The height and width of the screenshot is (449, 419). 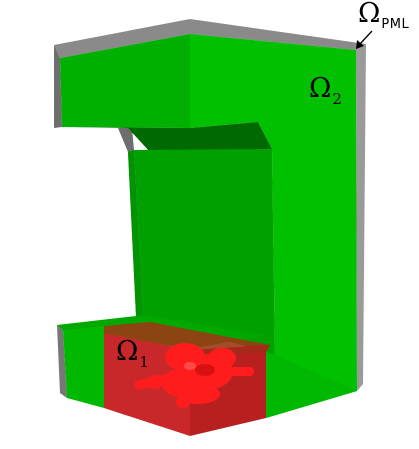 I want to click on omega2-top-underside, so click(x=167, y=137).